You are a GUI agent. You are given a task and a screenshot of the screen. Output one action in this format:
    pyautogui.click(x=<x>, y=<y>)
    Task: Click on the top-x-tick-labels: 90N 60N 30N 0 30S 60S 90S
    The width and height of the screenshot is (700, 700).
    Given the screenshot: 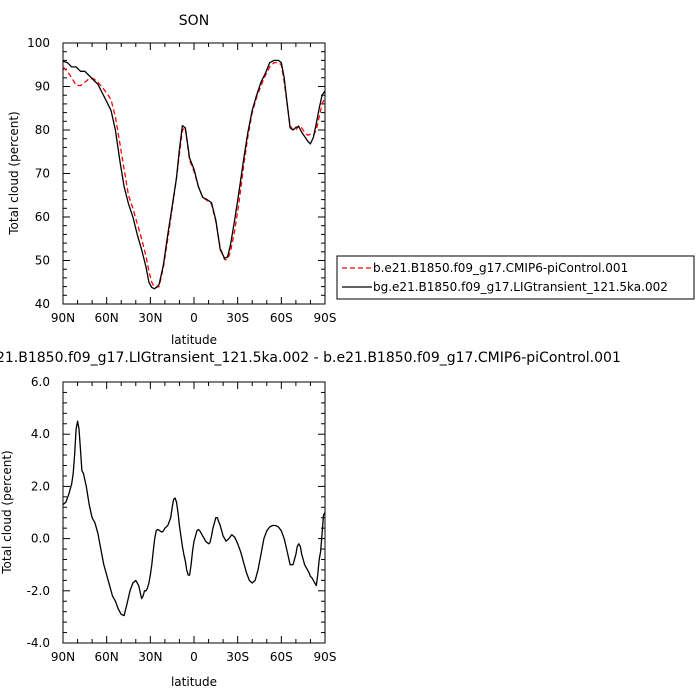 What is the action you would take?
    pyautogui.click(x=194, y=318)
    